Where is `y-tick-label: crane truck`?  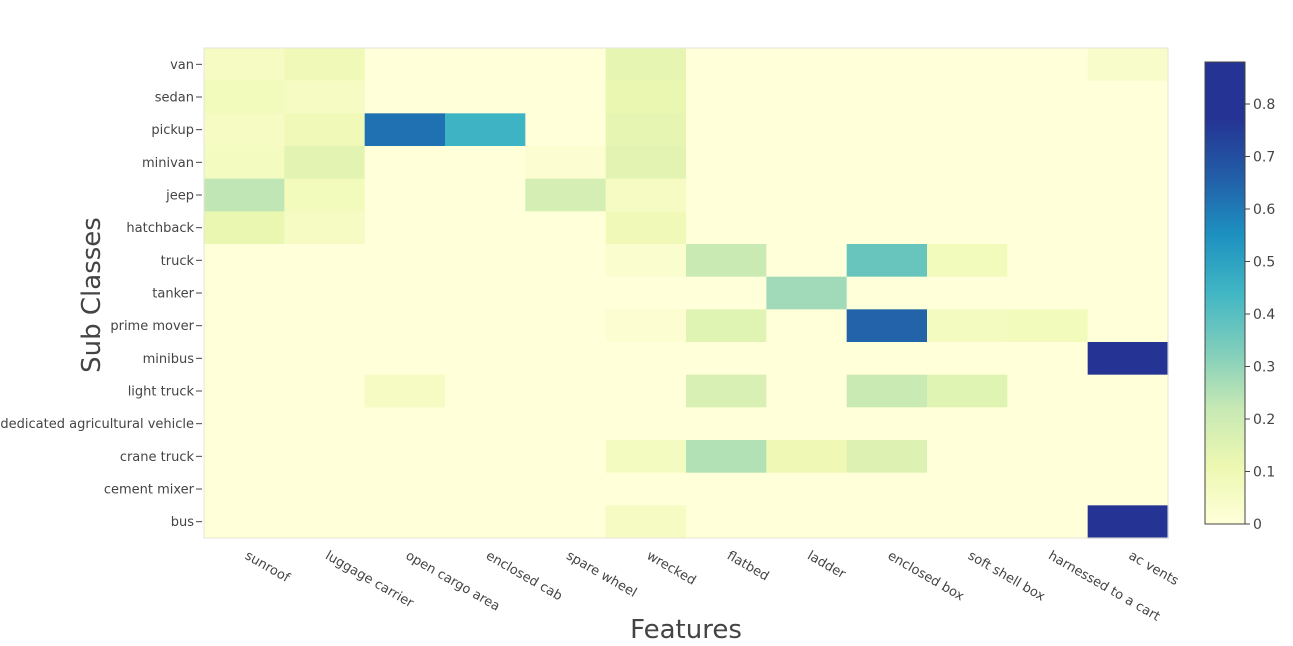
y-tick-label: crane truck is located at coordinates (157, 457).